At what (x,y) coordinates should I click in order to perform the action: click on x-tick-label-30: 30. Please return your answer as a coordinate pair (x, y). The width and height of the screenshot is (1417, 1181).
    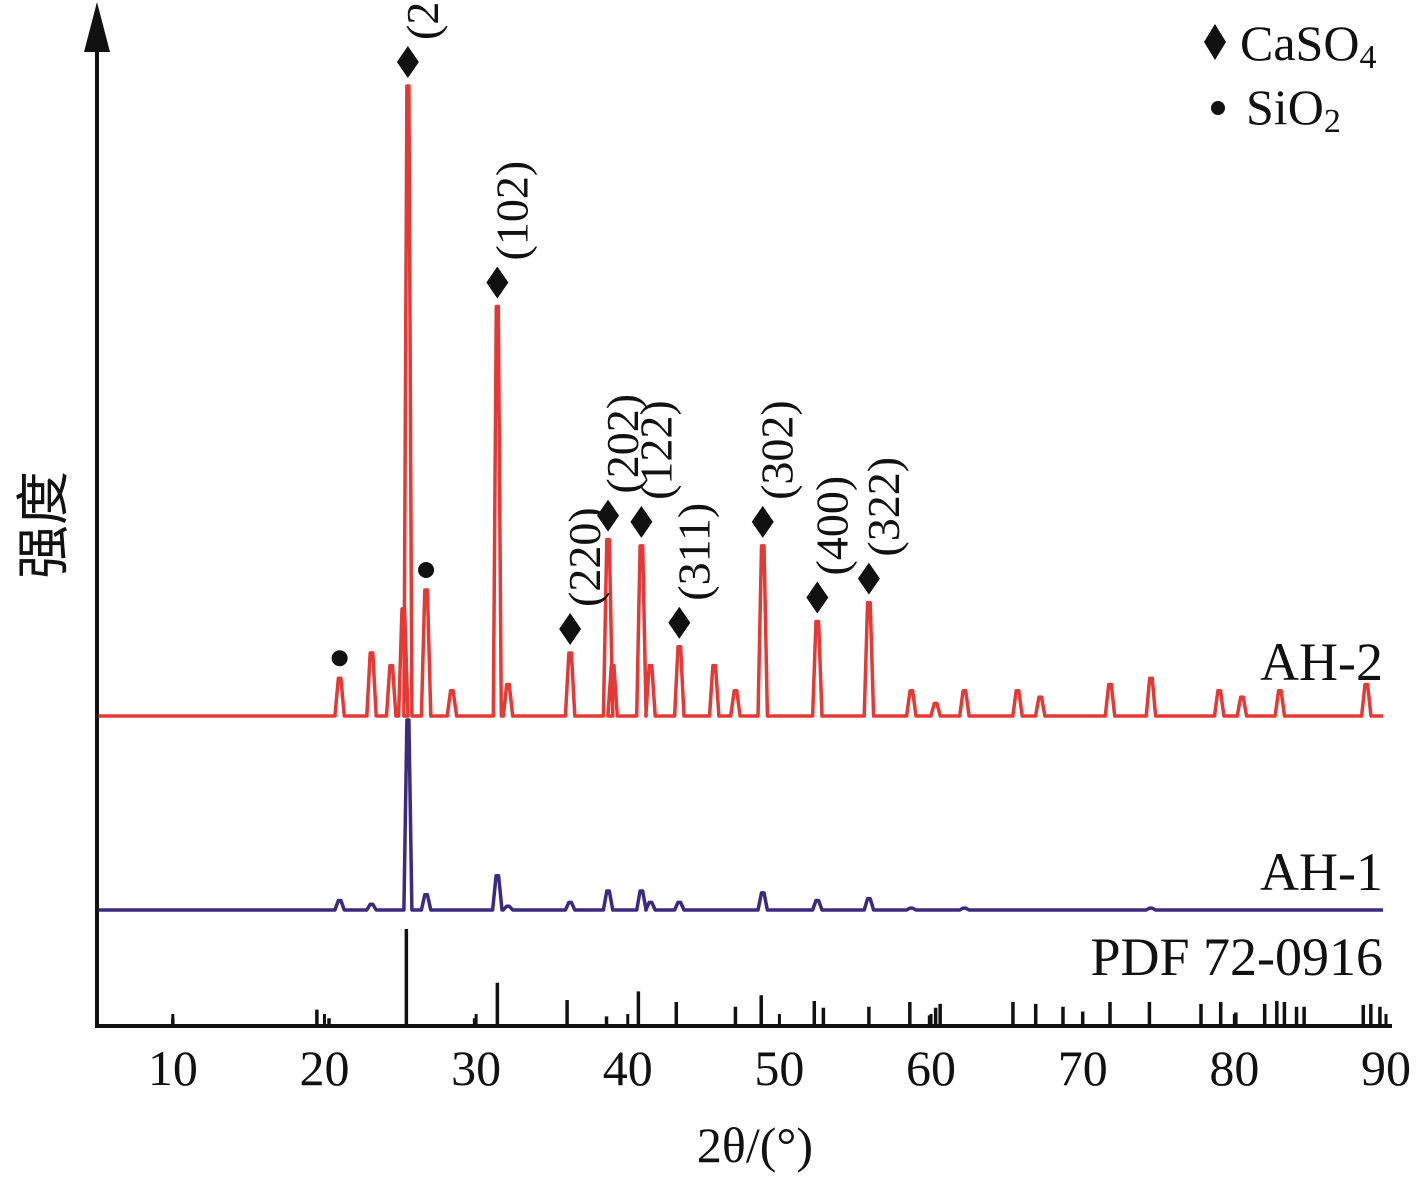
    Looking at the image, I should click on (476, 1068).